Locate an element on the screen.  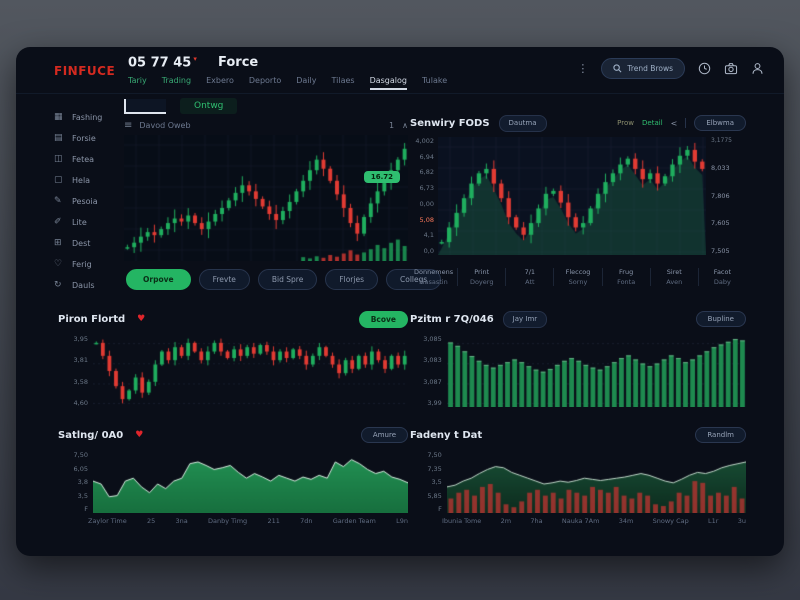
sidebar-item: ↻ Dauls is located at coordinates (92, 285).